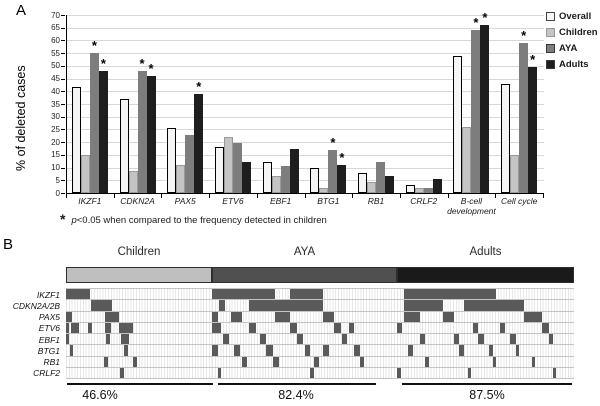  I want to click on y-tick-label: 65, so click(55, 28).